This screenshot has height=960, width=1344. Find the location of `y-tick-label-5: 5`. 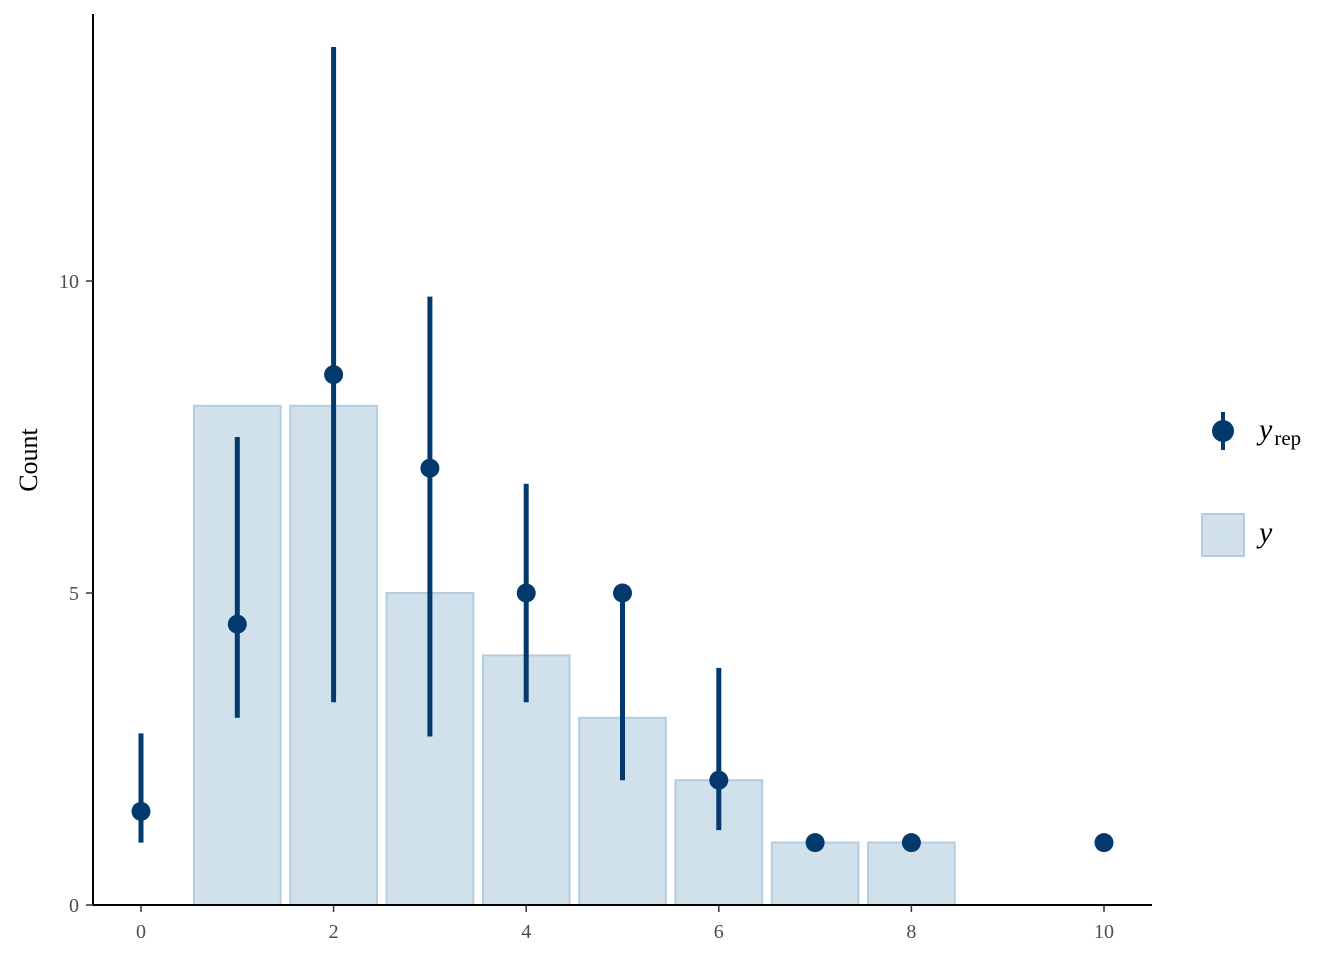

y-tick-label-5: 5 is located at coordinates (74, 594).